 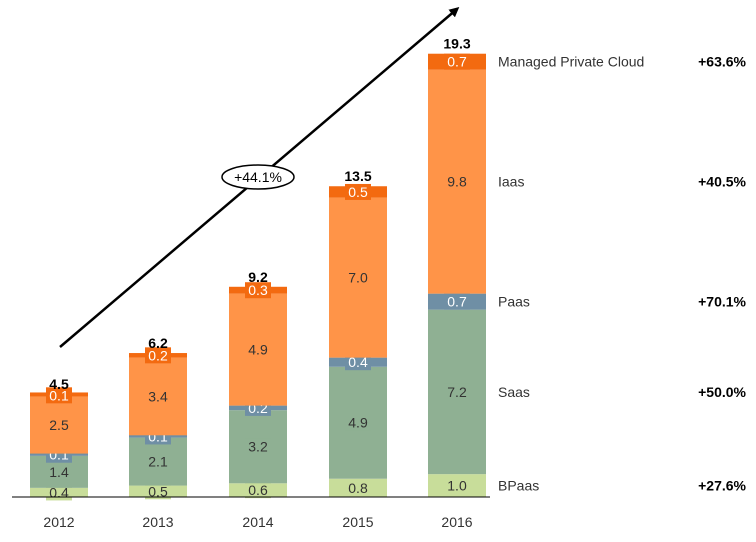 I want to click on data-label-bpaas-2012: 0.4, so click(x=59, y=492).